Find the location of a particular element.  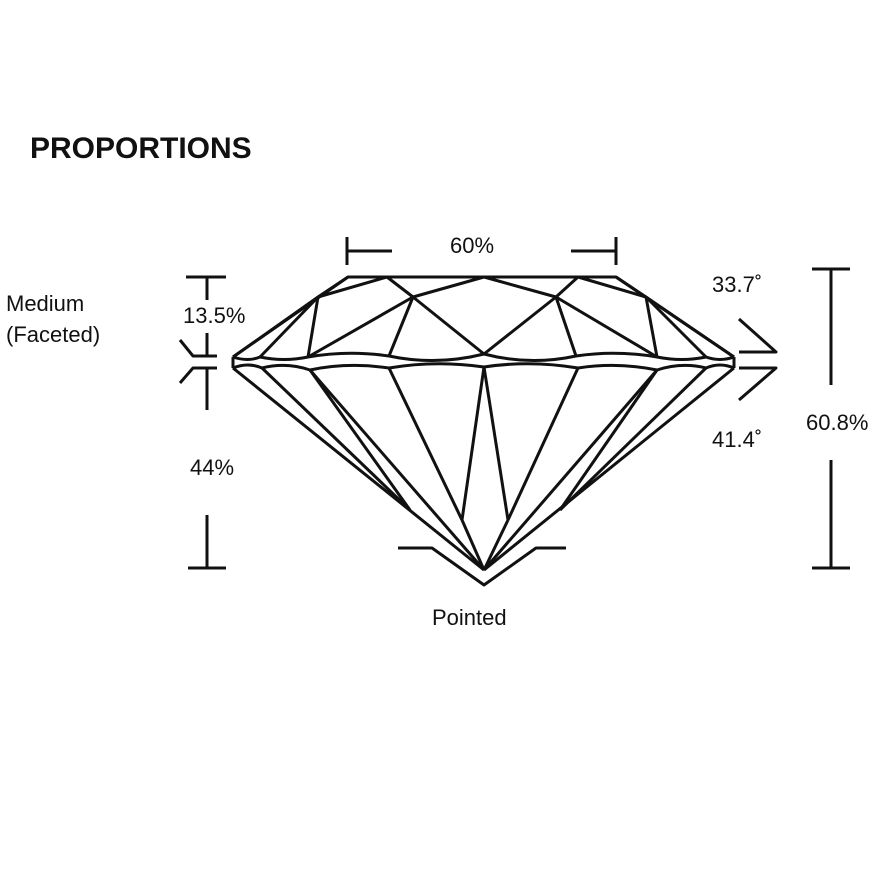

diamond-crown is located at coordinates (483, 321).